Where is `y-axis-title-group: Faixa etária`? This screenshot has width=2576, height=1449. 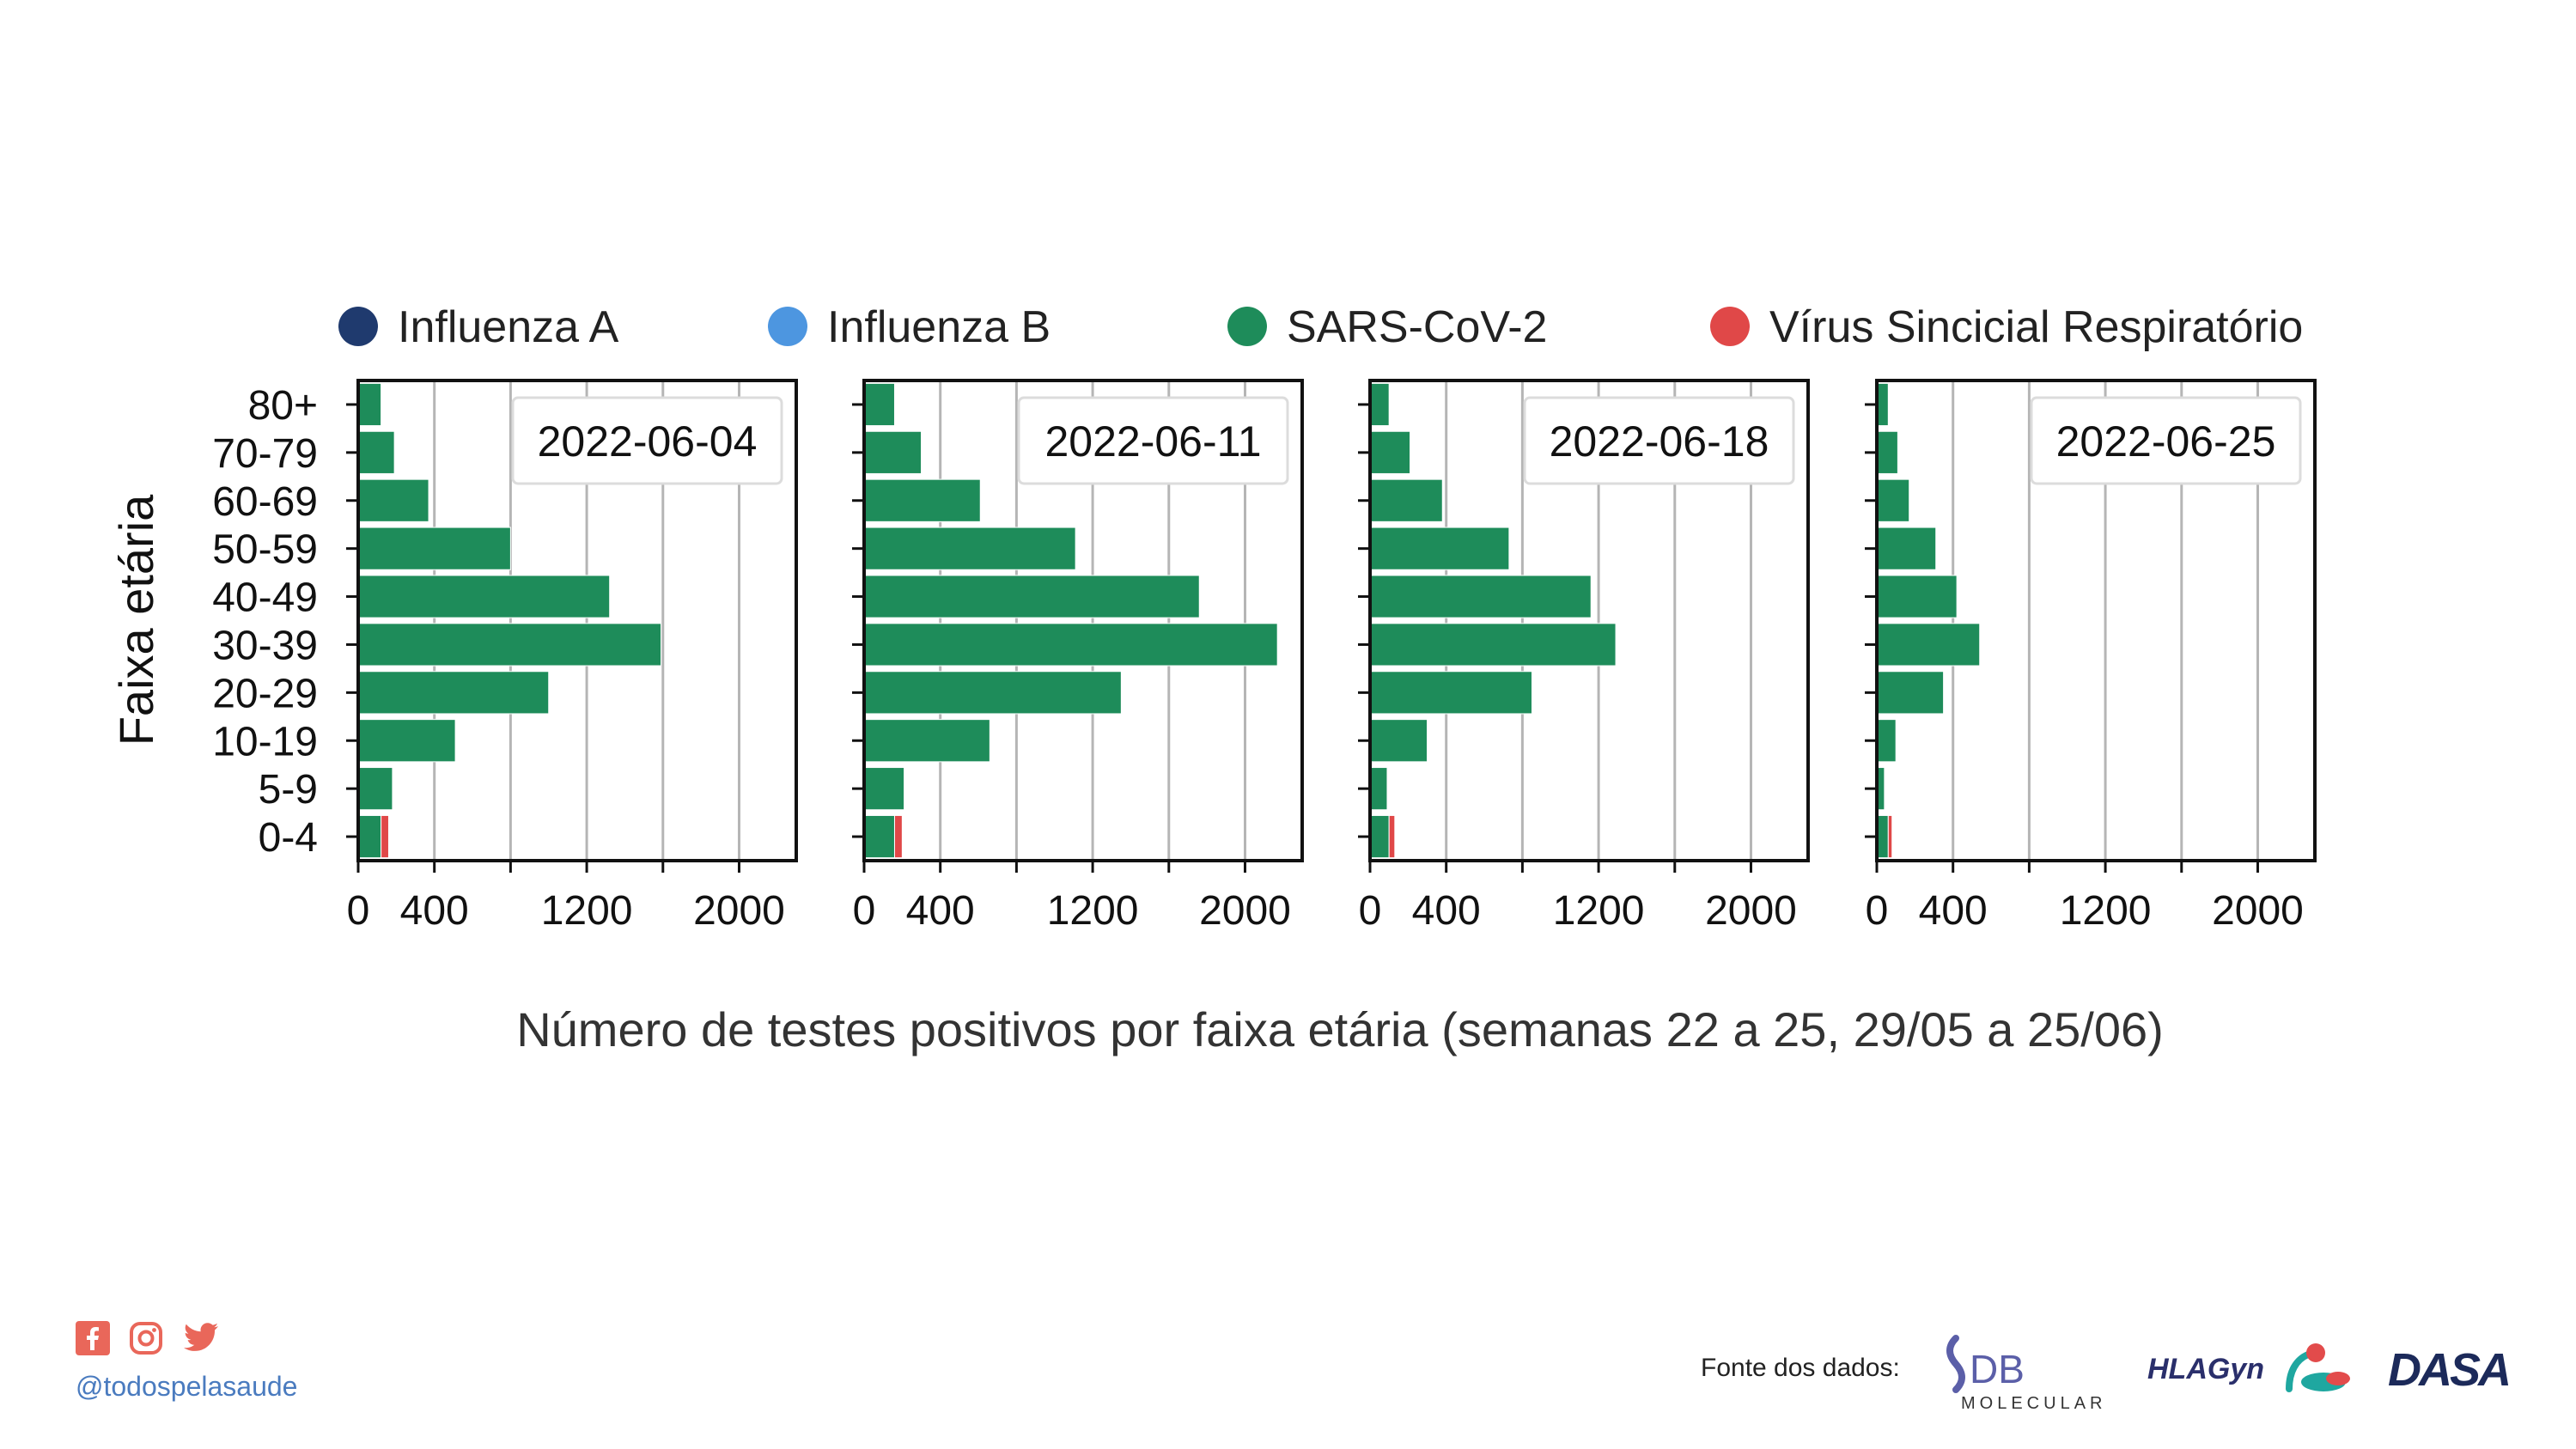
y-axis-title-group: Faixa etária is located at coordinates (136, 620).